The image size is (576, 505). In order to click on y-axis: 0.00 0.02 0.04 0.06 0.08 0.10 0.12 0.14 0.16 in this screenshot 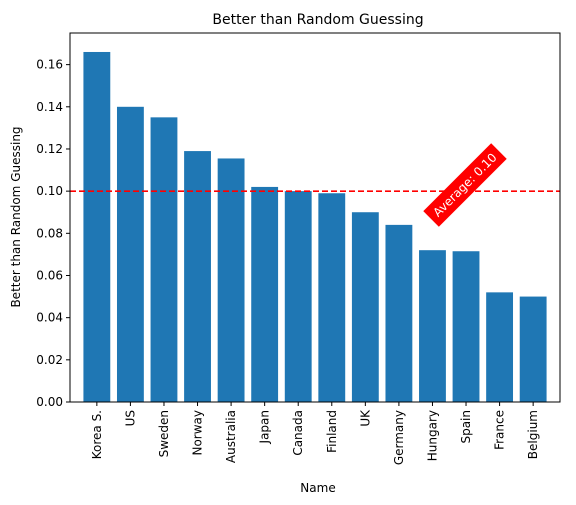, I will do `click(53, 233)`.